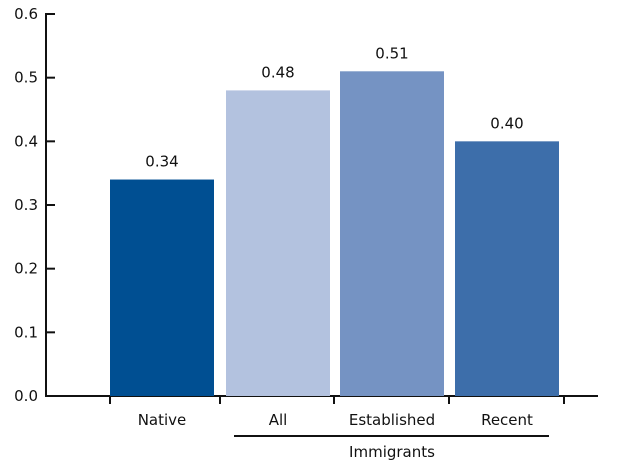  I want to click on bar-established, so click(392, 233).